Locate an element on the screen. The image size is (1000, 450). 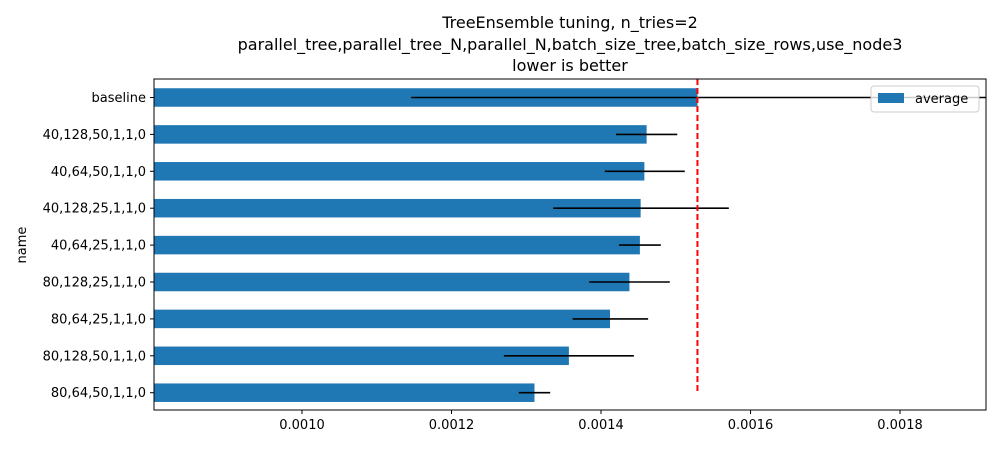
legend: average is located at coordinates (925, 99).